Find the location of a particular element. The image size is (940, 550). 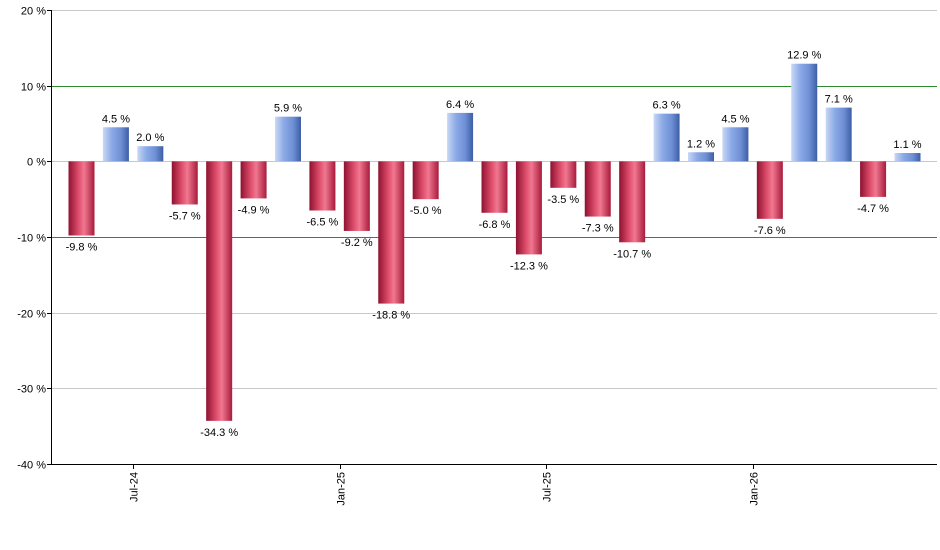

data-label: -6.5 % is located at coordinates (323, 223).